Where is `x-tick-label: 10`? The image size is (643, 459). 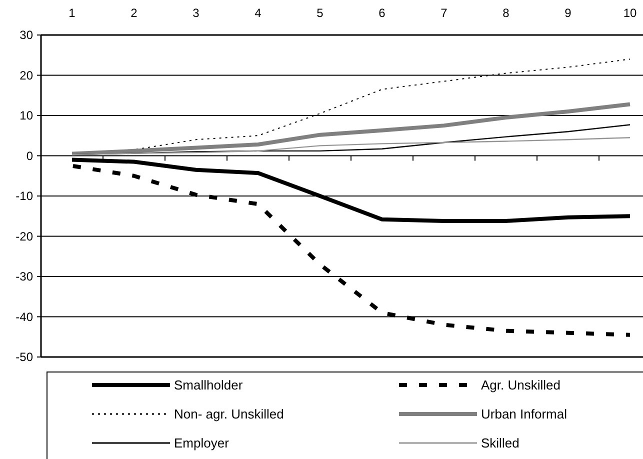
x-tick-label: 10 is located at coordinates (630, 13).